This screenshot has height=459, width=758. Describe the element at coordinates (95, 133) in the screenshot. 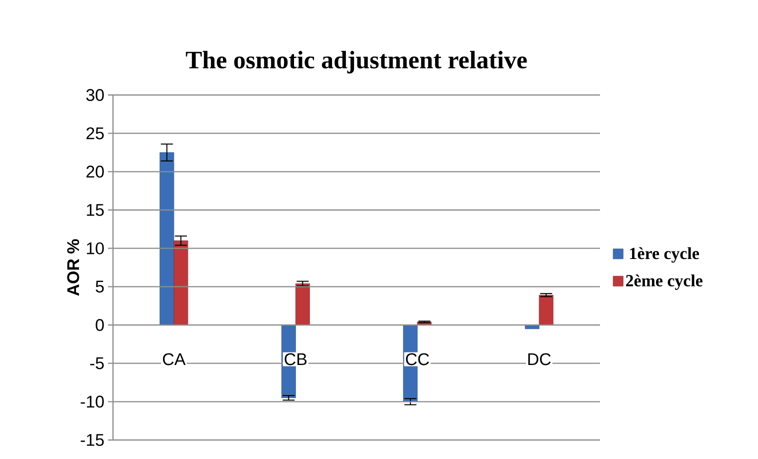

I see `y-tick-label: 25` at that location.